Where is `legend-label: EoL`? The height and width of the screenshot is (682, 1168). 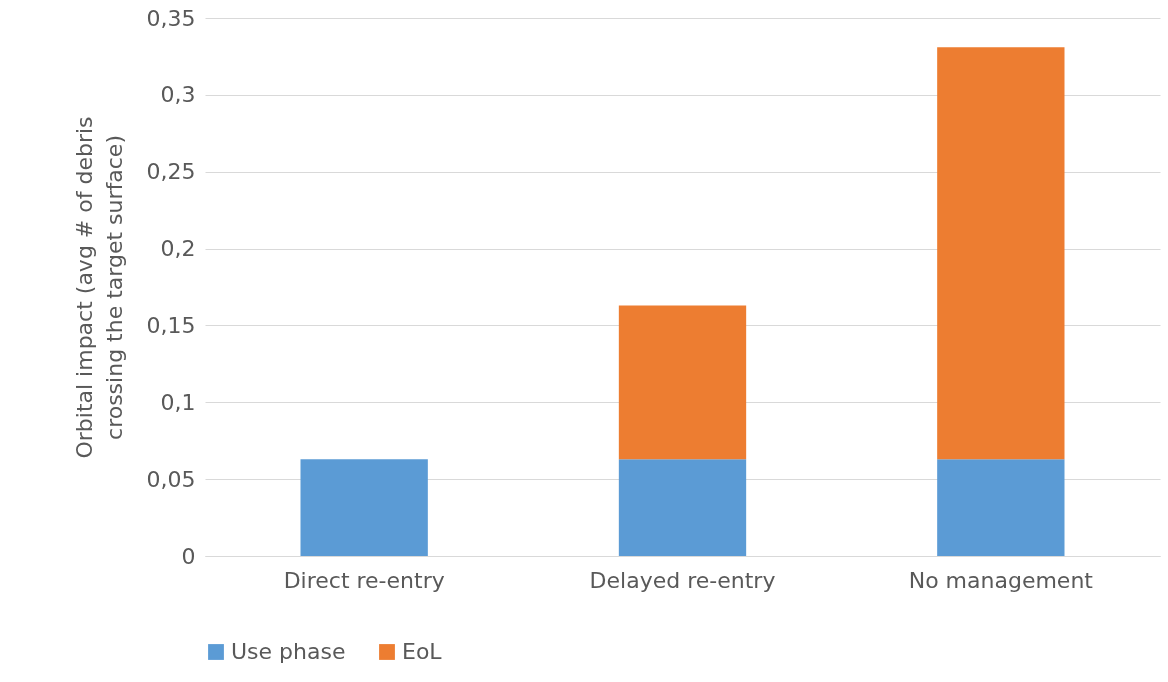 legend-label: EoL is located at coordinates (422, 651).